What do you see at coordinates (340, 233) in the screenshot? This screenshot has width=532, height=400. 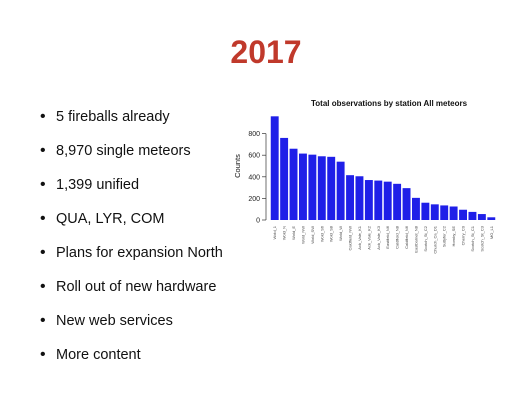 I see `x-tick-label: Wold_W` at bounding box center [340, 233].